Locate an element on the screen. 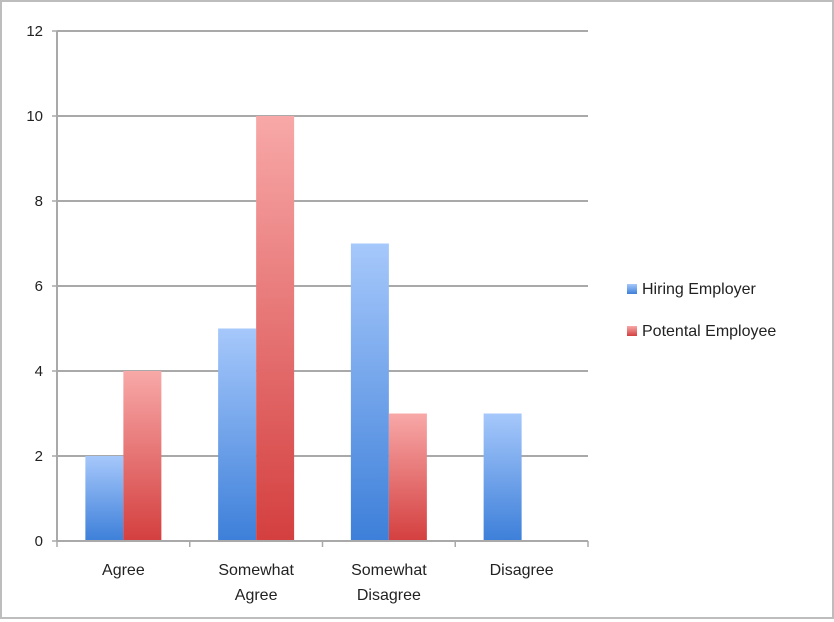 This screenshot has width=834, height=622. y-axis-ticks: 0 2 4 6 8 10 12 is located at coordinates (41, 286).